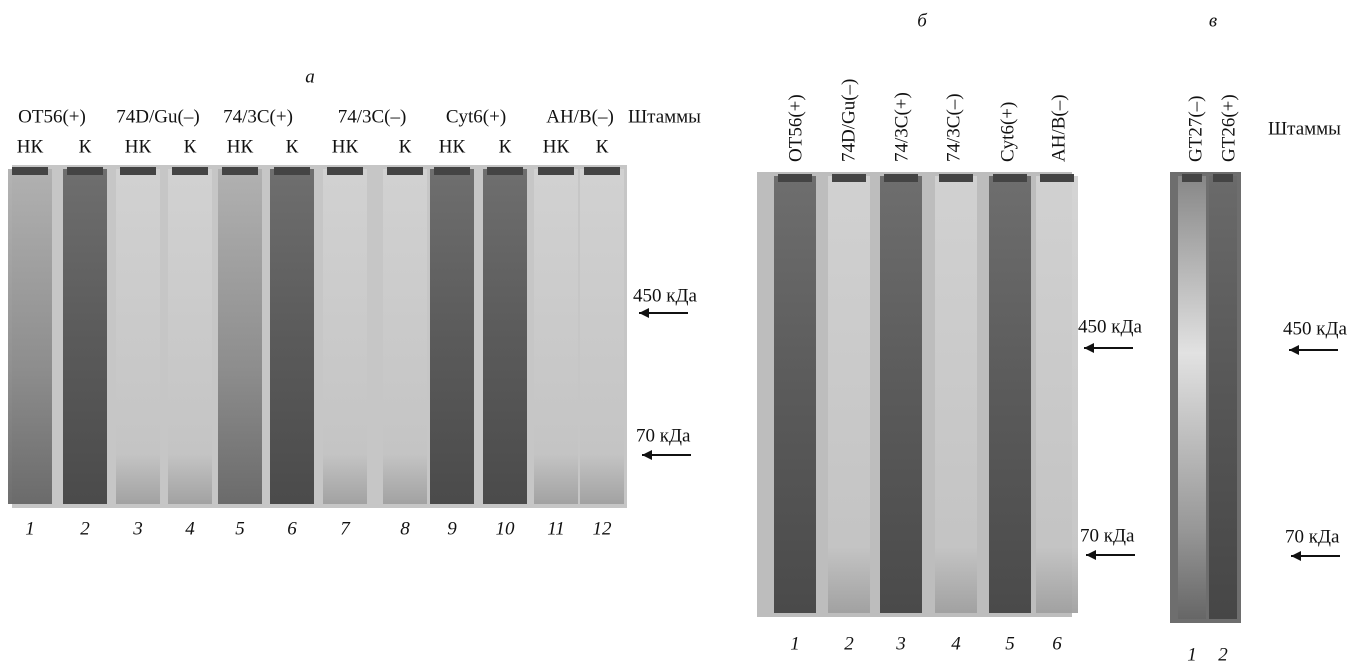 Image resolution: width=1365 pixels, height=664 pixels. I want to click on panel-label: а, so click(310, 76).